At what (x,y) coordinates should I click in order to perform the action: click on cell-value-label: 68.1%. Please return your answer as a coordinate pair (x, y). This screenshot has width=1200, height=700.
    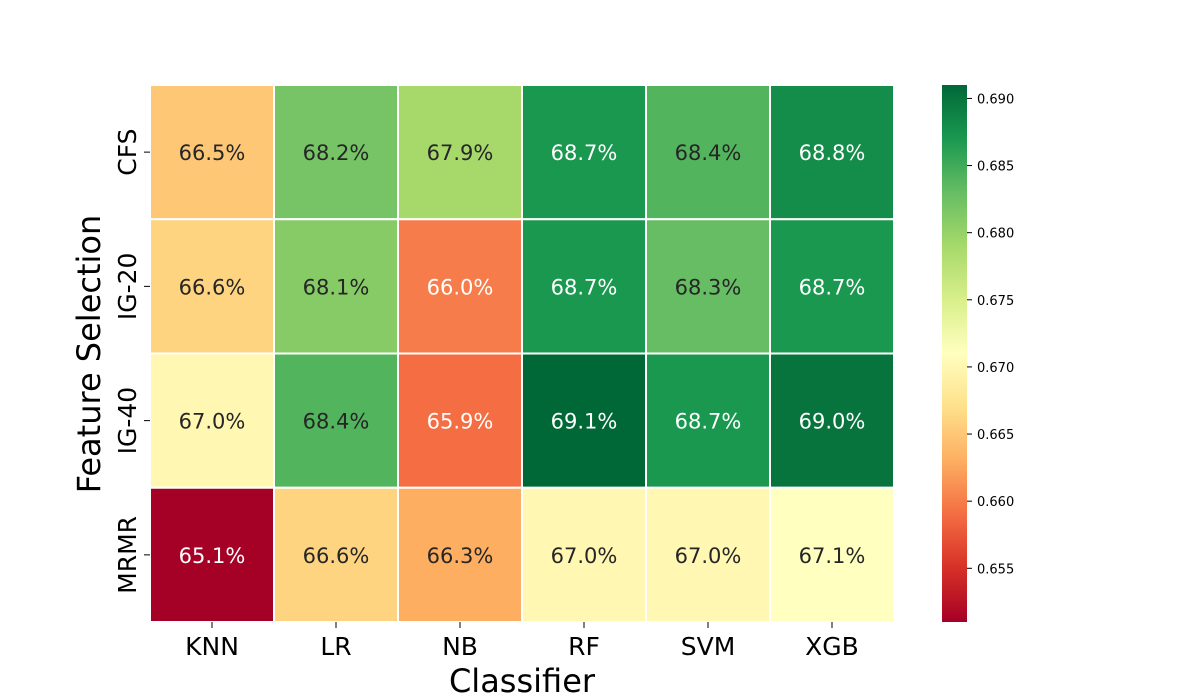
    Looking at the image, I should click on (336, 287).